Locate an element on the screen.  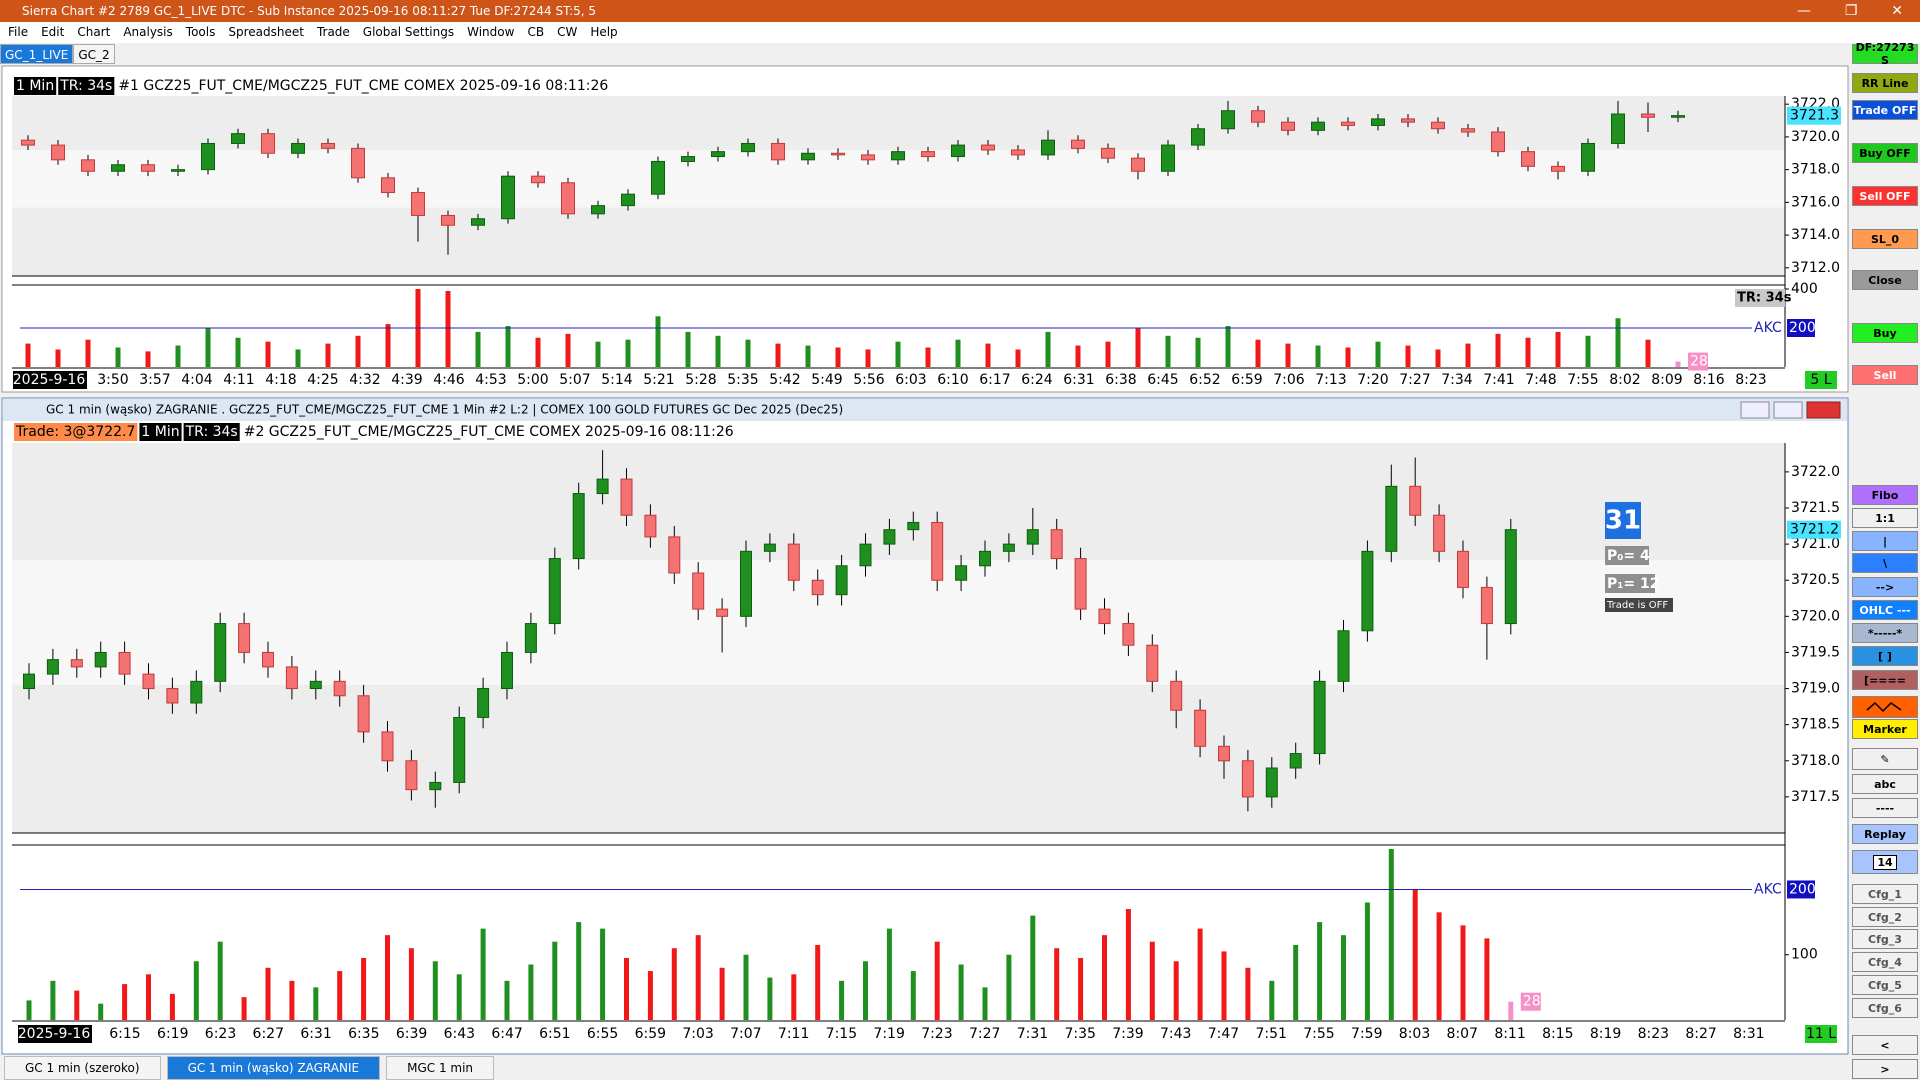
tab: GC 1 min (szeroko) is located at coordinates (82, 1068).